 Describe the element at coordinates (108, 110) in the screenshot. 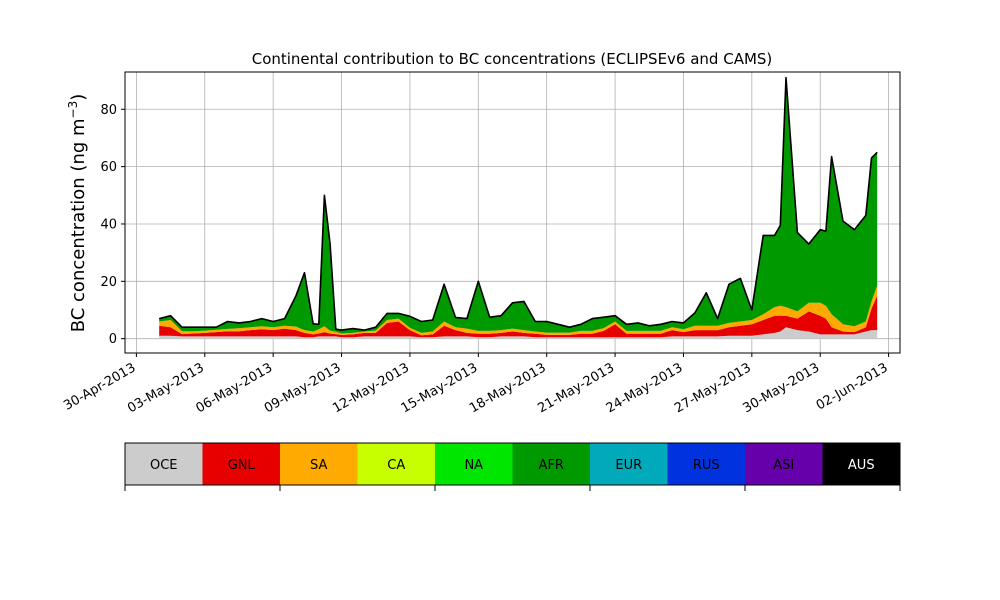

I see `y-tick-label: 80` at that location.